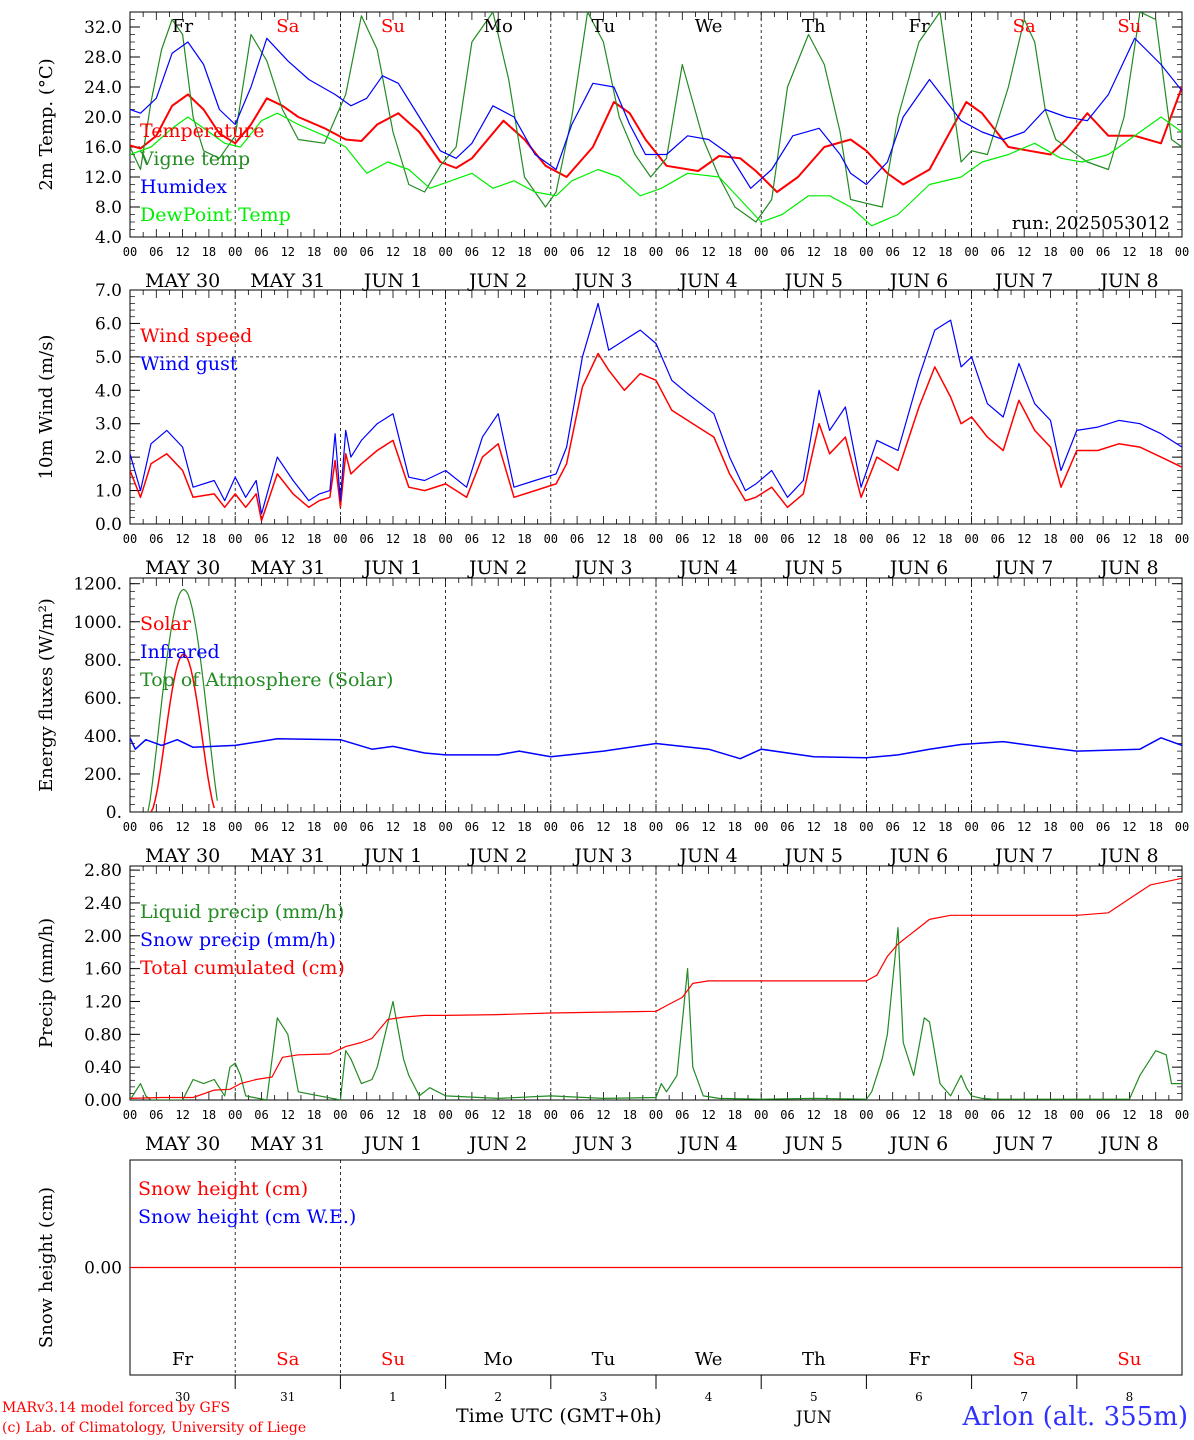 This screenshot has width=1194, height=1440. I want to click on weekday-label: Th, so click(814, 26).